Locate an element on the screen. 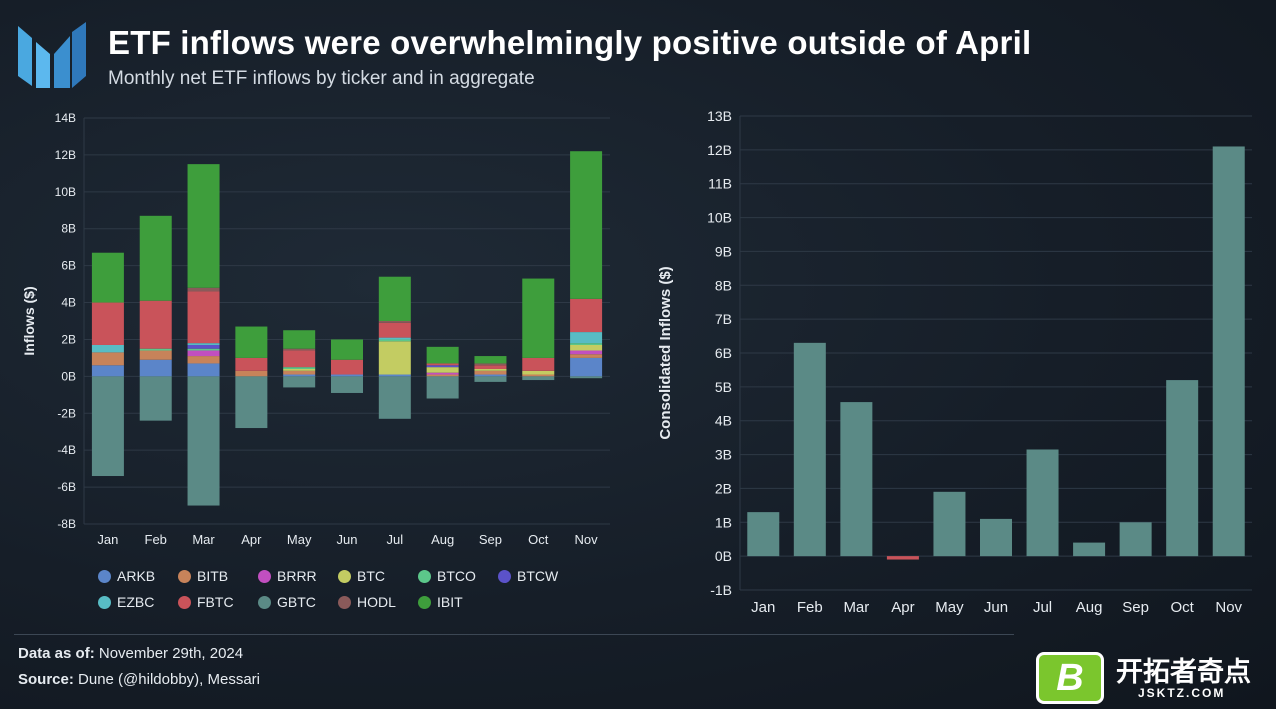  x-tick-label: May is located at coordinates (299, 539).